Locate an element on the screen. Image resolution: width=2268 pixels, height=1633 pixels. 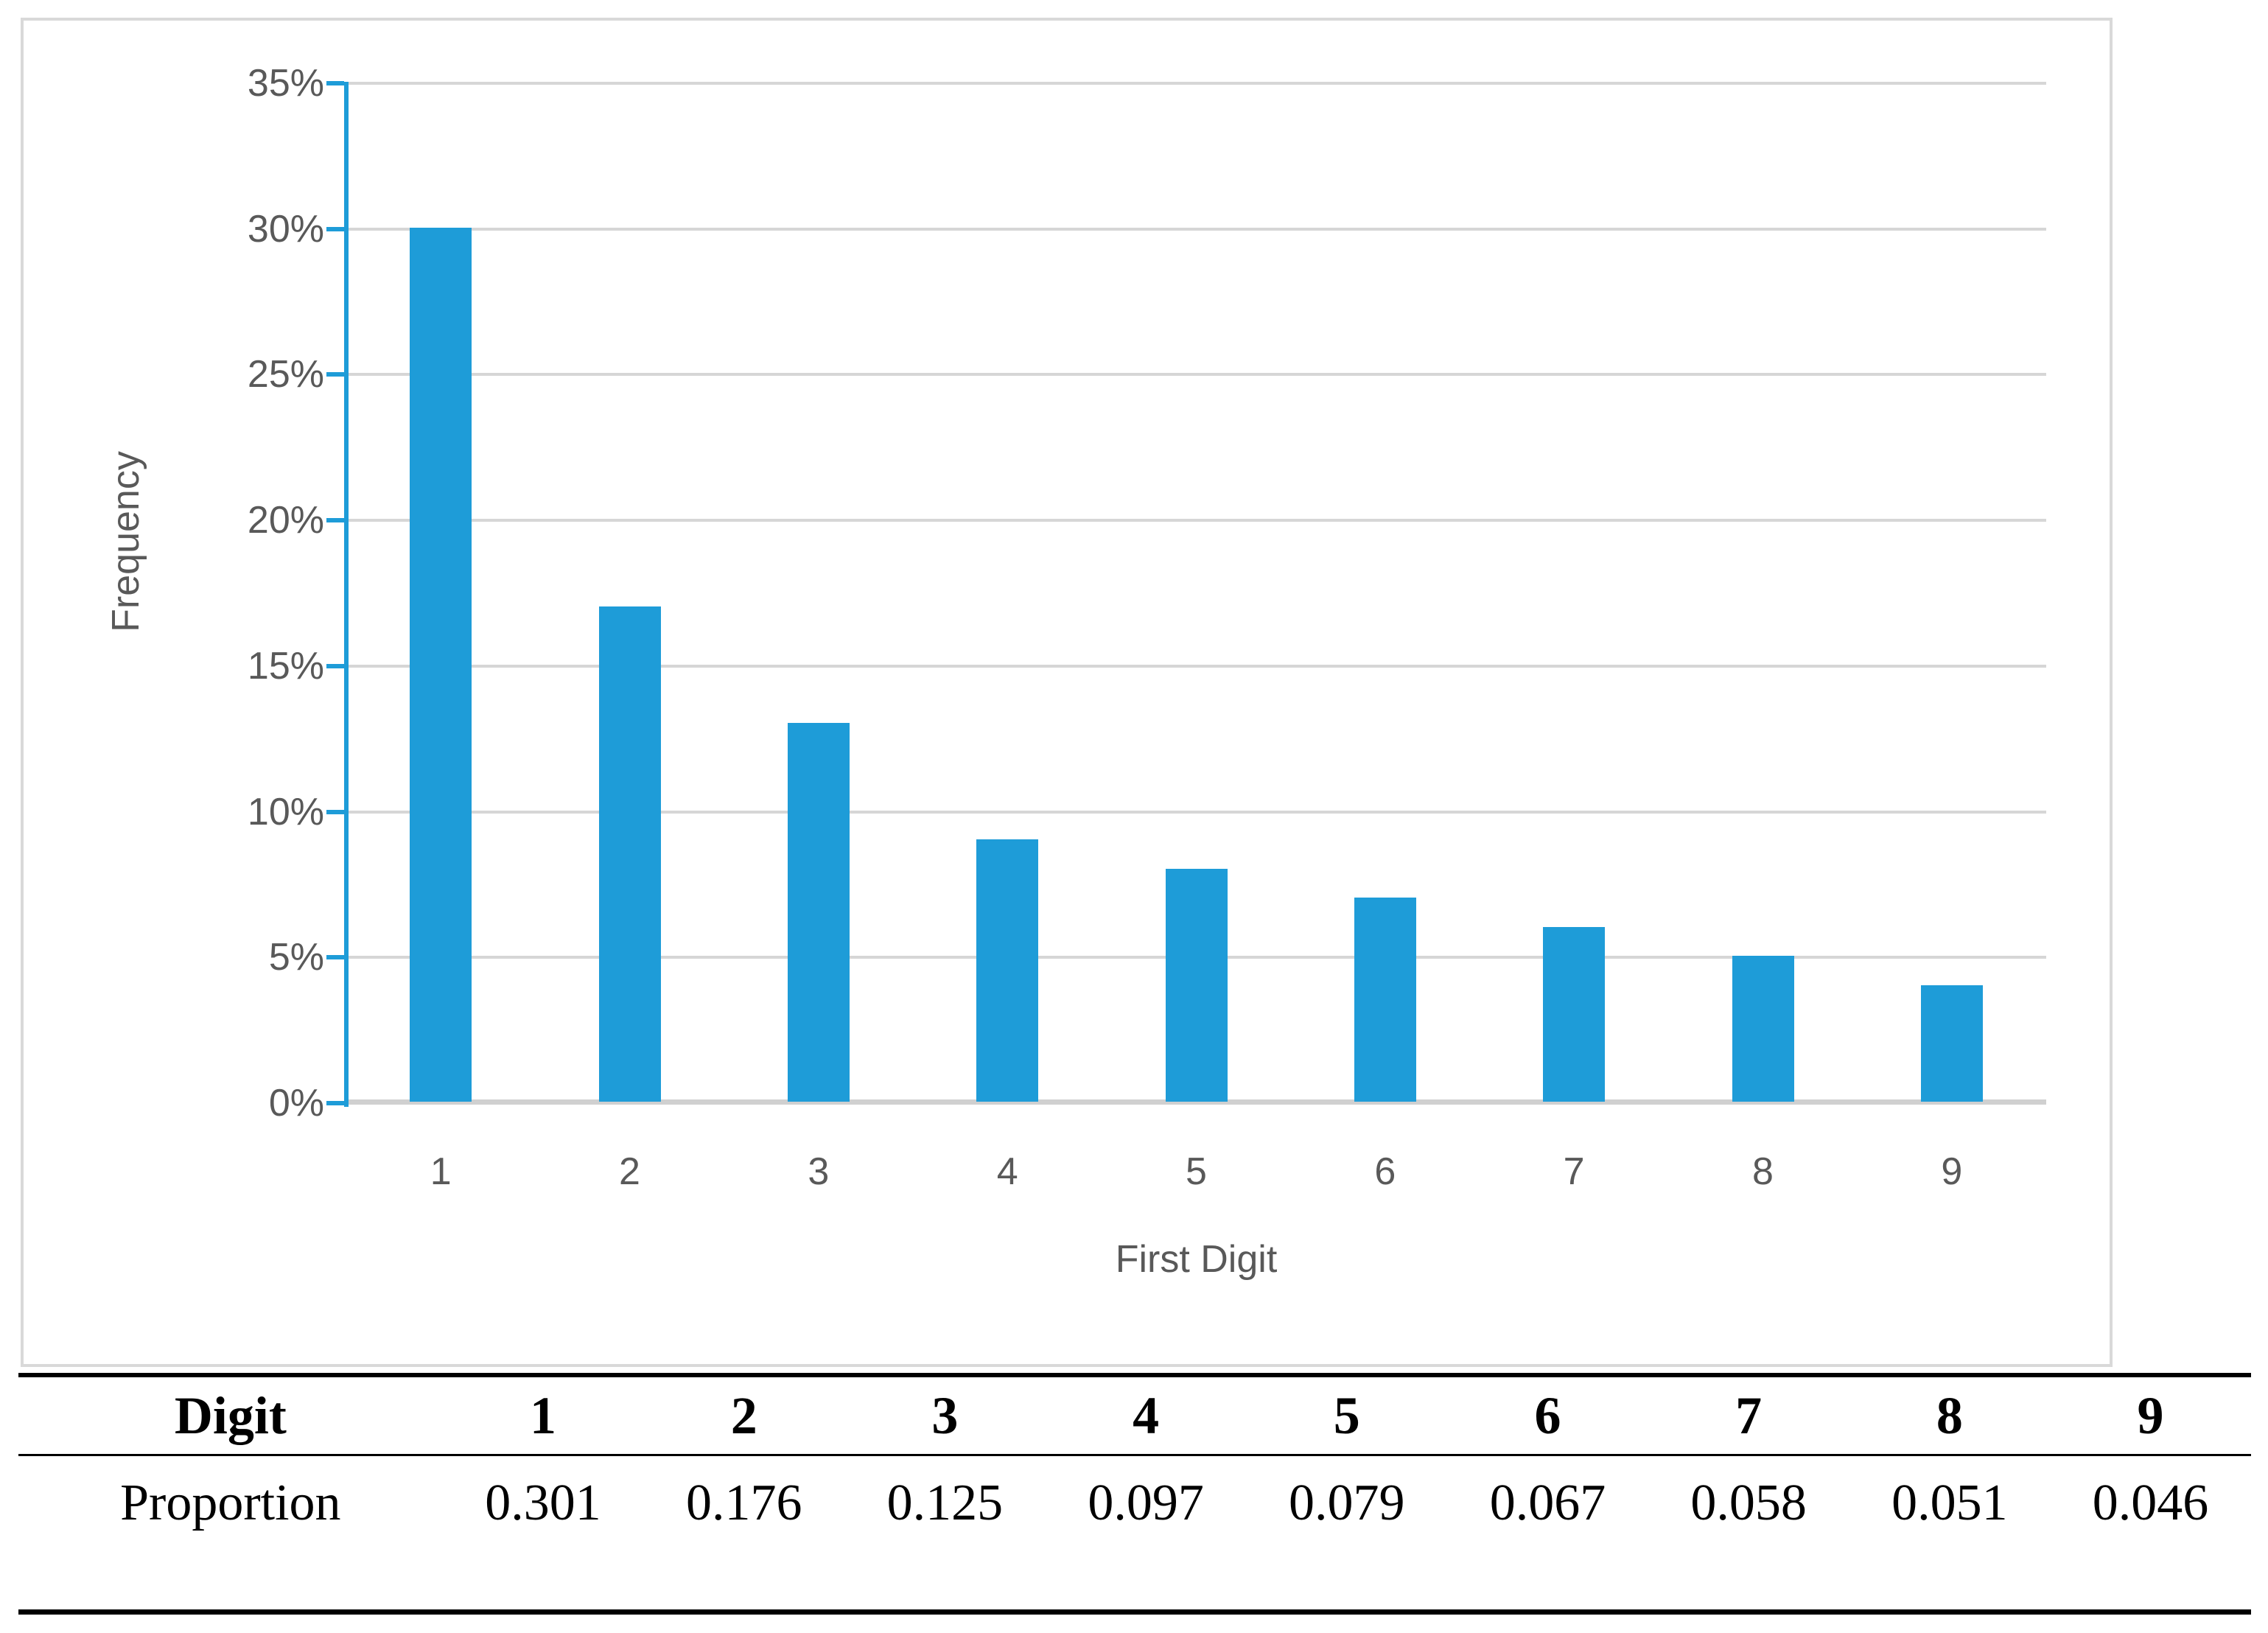
x-axis-baseline is located at coordinates (1196, 1102).